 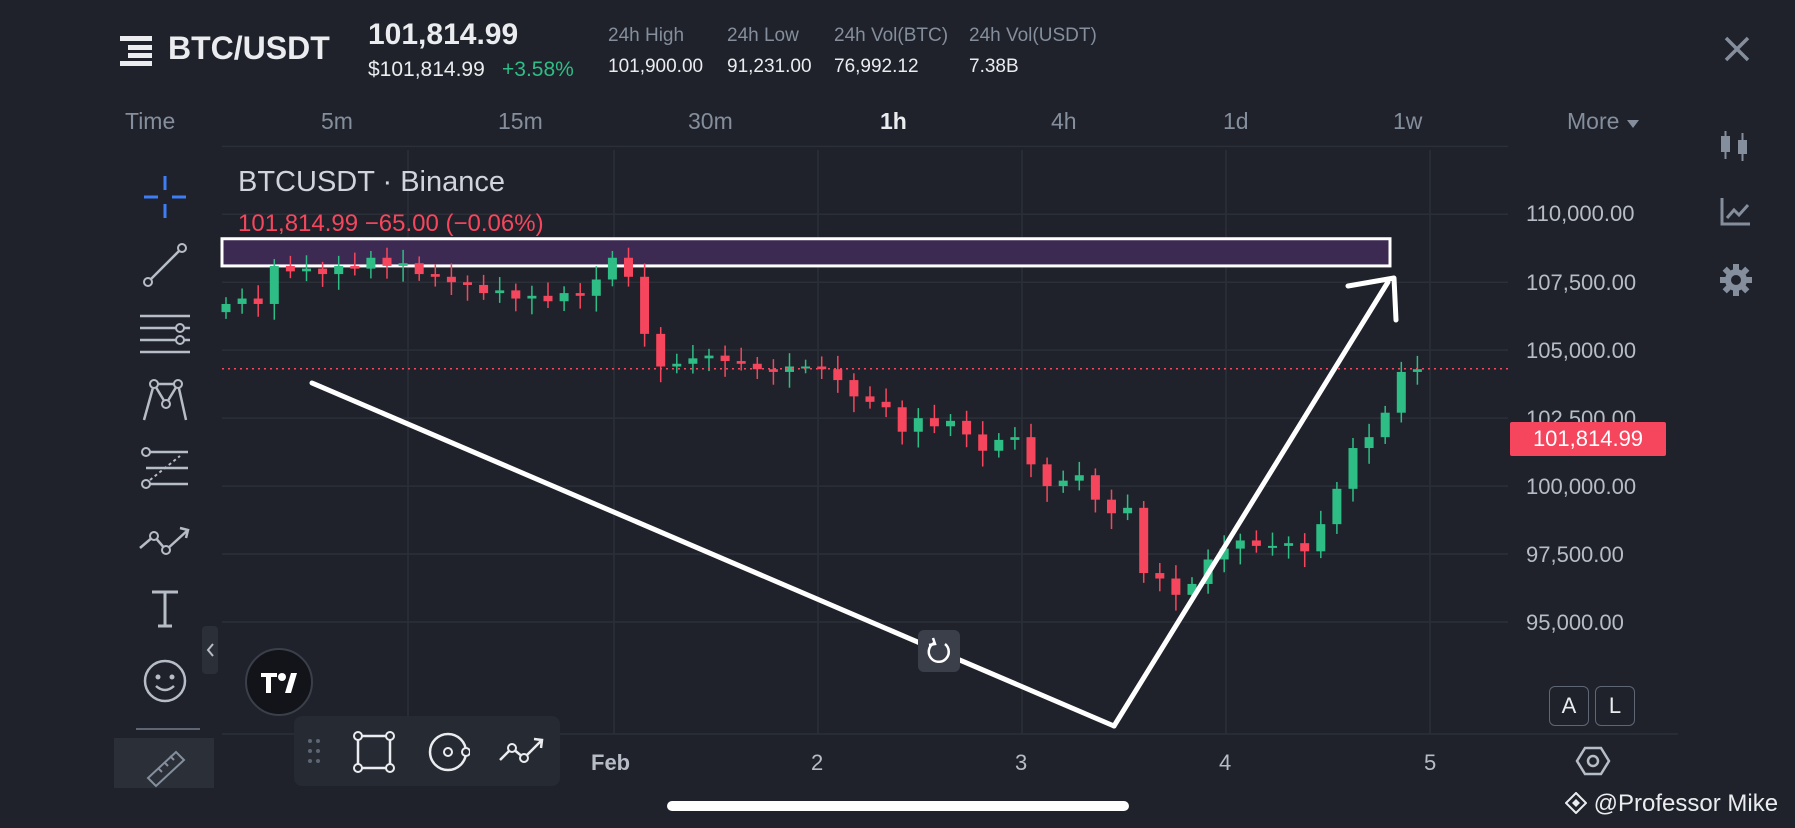 What do you see at coordinates (165, 469) in the screenshot?
I see `fib-retracement-icon` at bounding box center [165, 469].